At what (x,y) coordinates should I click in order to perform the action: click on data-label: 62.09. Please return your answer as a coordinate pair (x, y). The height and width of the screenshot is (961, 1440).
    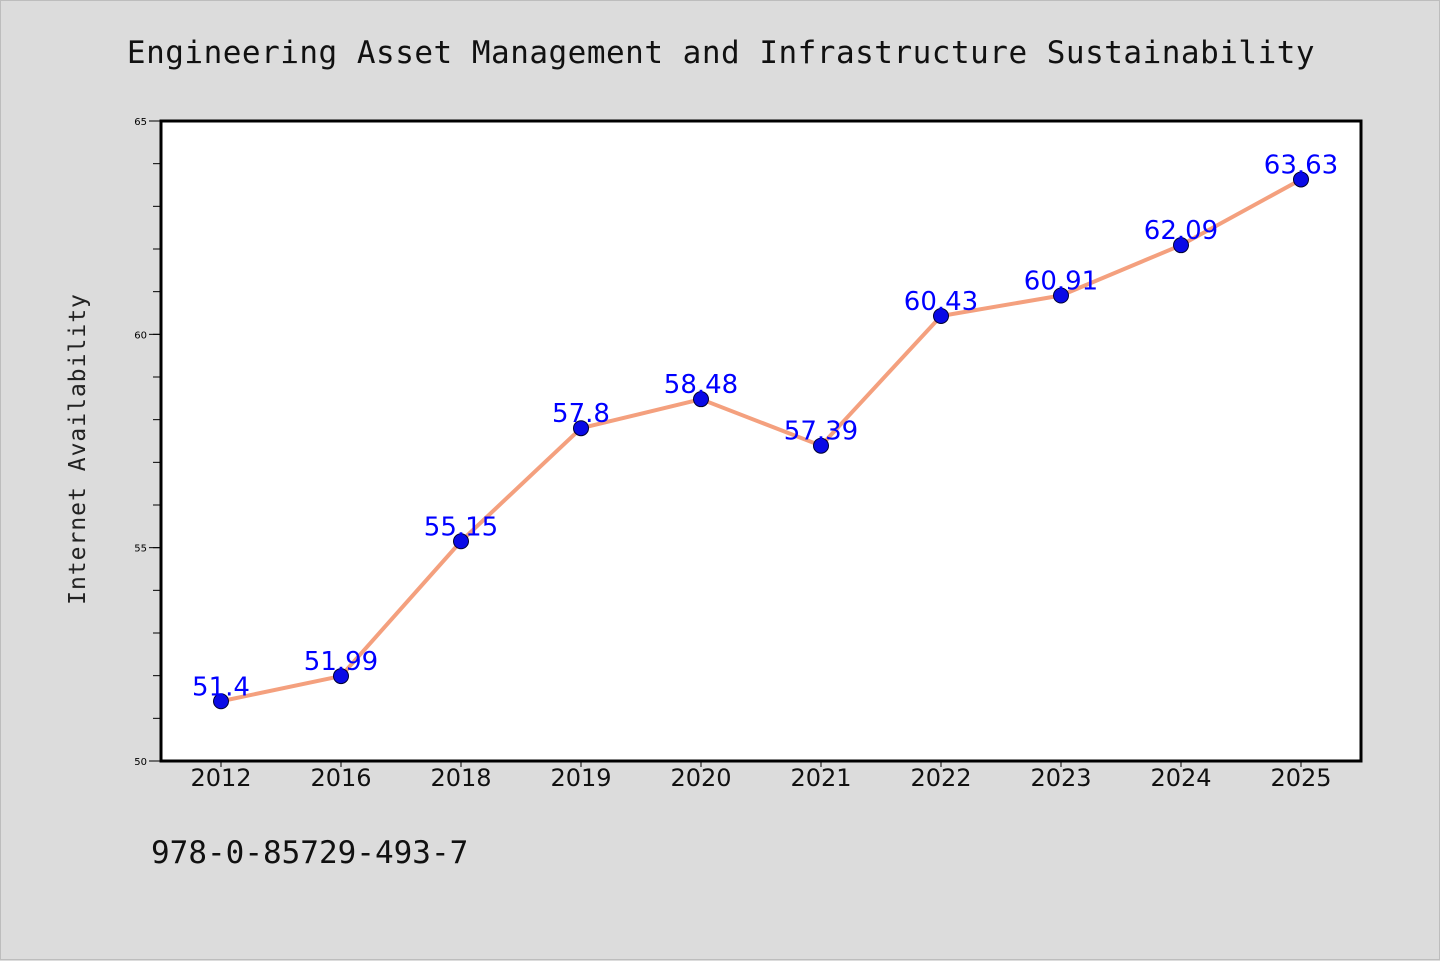
    Looking at the image, I should click on (1181, 231).